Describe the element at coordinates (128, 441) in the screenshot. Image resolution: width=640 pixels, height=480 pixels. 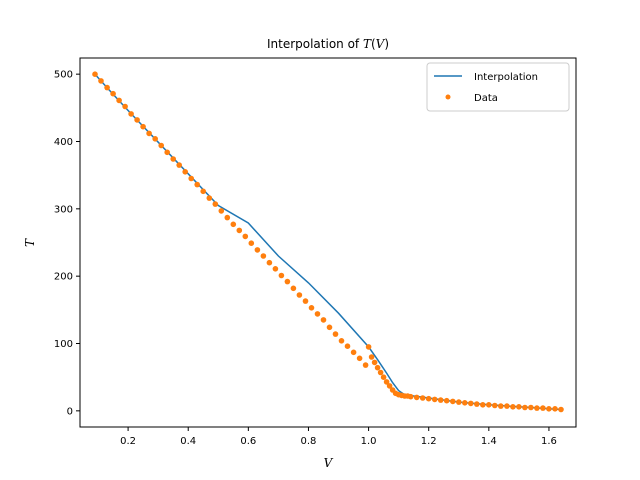
I see `x-tick-label: 0.2` at that location.